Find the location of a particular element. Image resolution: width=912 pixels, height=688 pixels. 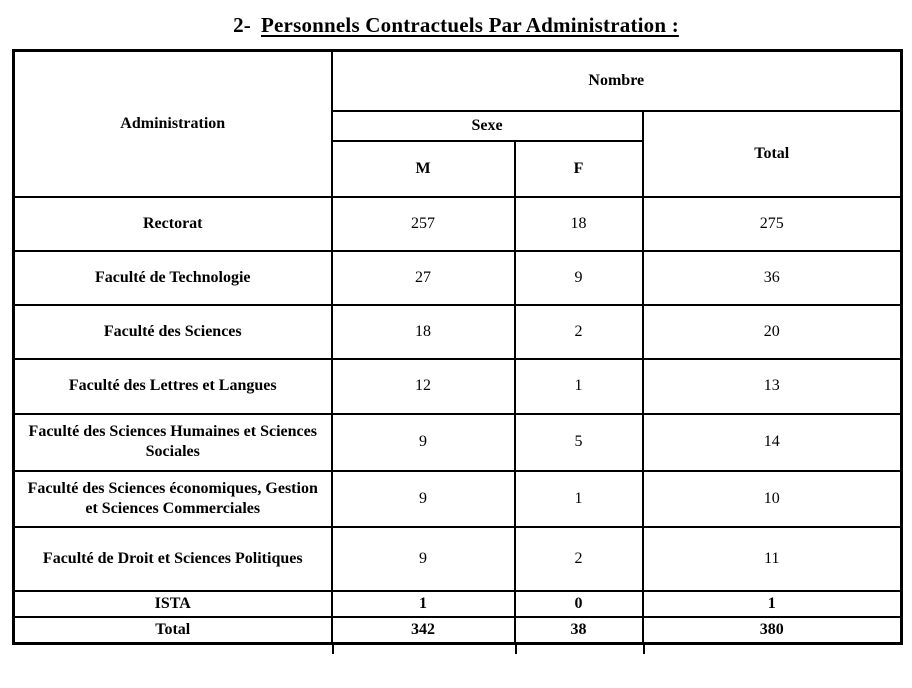

table-row-rectorat: Rectorat 257 18 275 is located at coordinates (457, 223).